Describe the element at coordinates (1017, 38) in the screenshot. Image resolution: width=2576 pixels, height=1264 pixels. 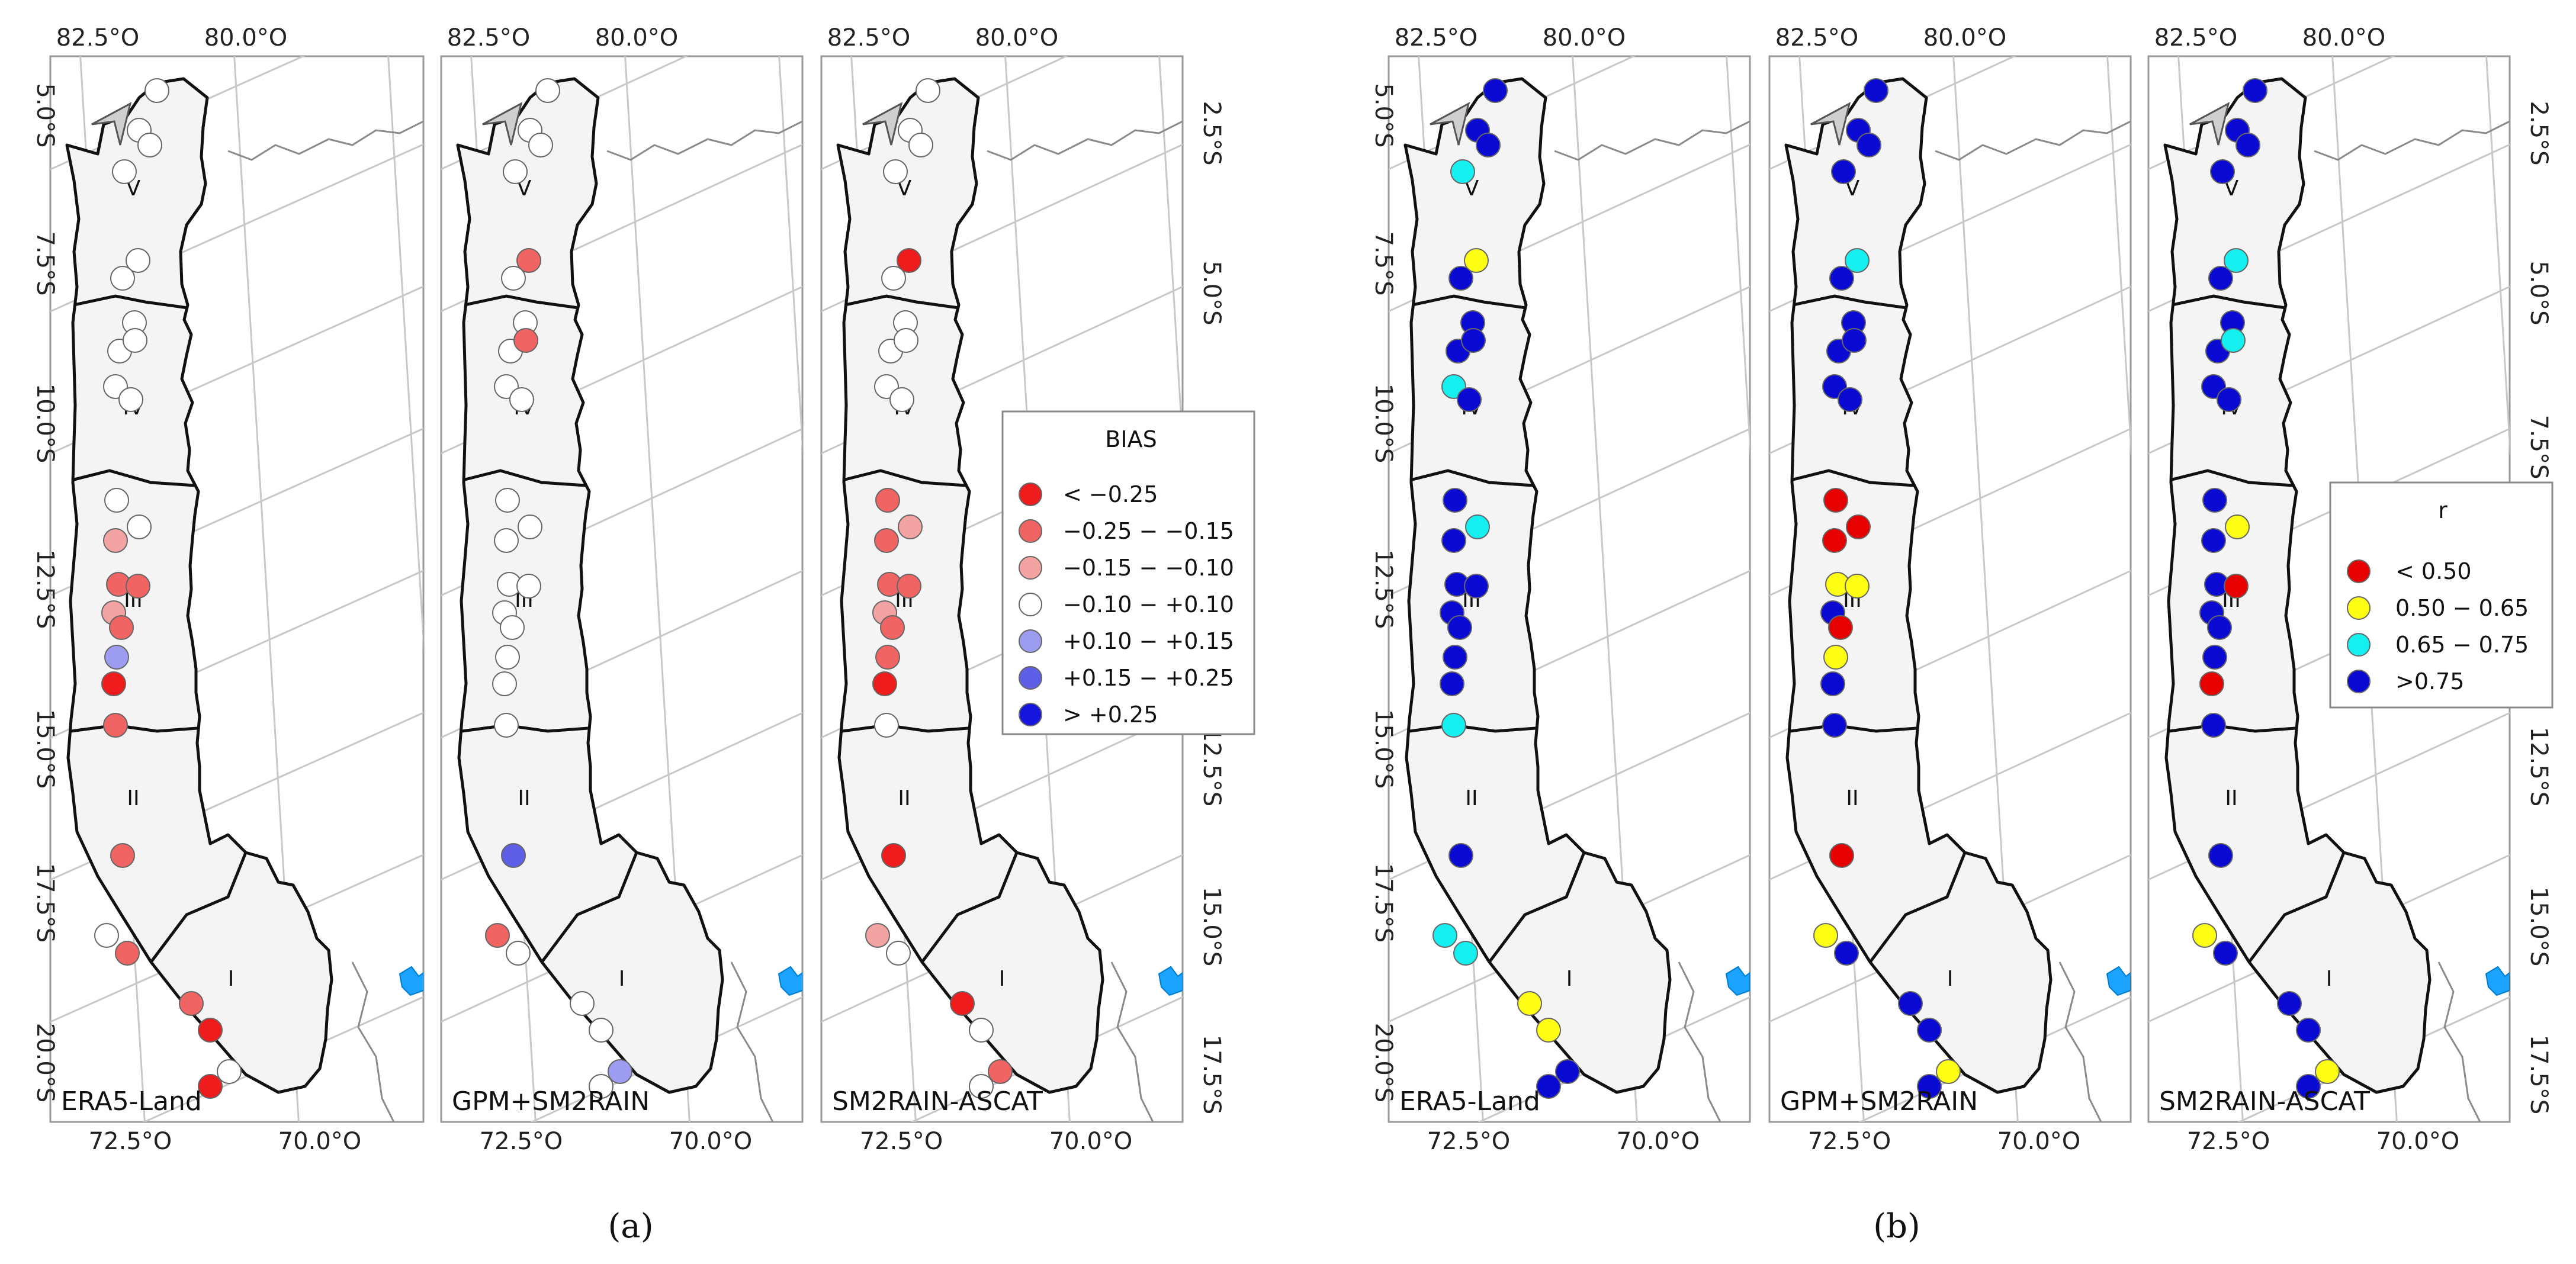
I see `top-tick-label: 80.0°O` at that location.